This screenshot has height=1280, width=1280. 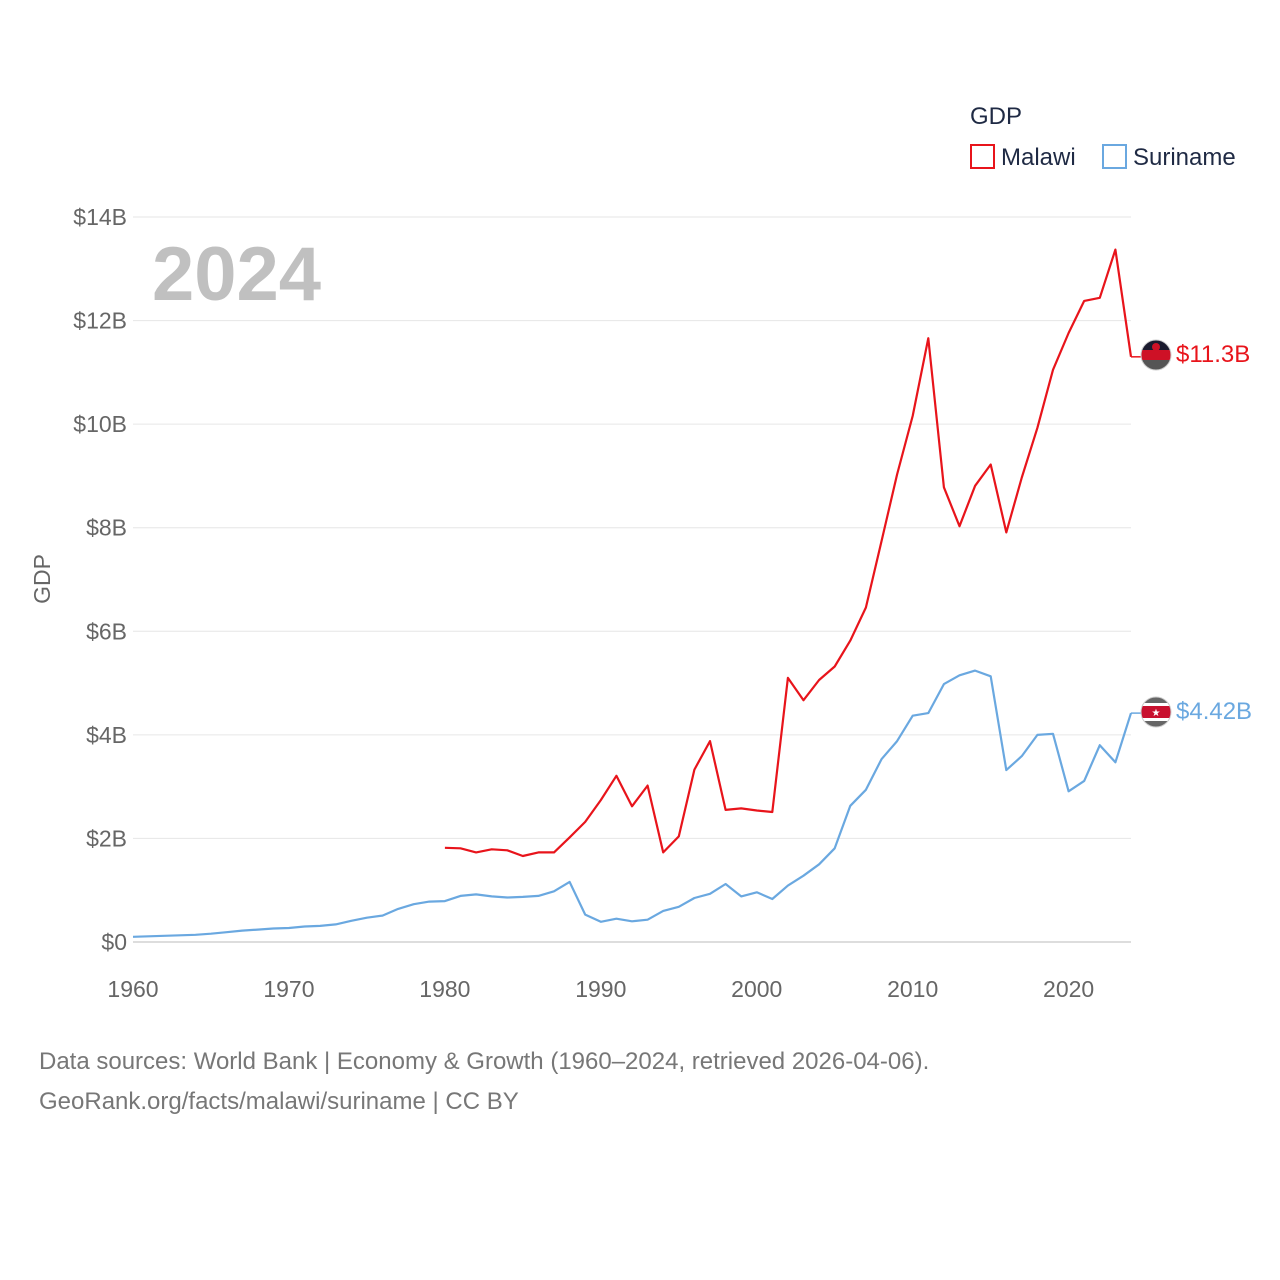 I want to click on legend-swatch-suriname, so click(x=1114, y=156).